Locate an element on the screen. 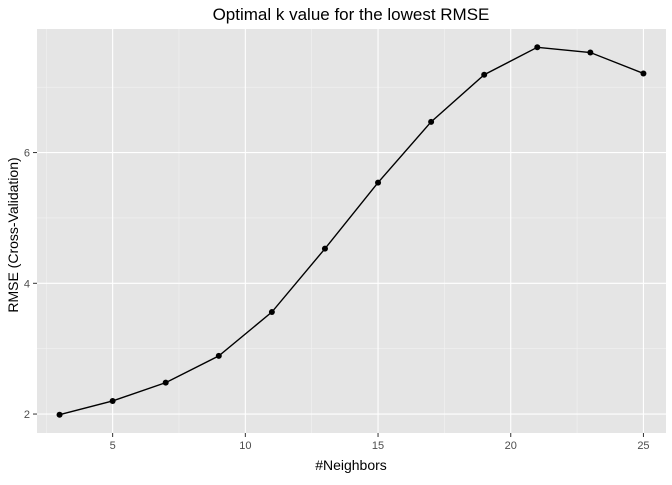 The image size is (672, 485). x-tick-label: 15 is located at coordinates (378, 446).